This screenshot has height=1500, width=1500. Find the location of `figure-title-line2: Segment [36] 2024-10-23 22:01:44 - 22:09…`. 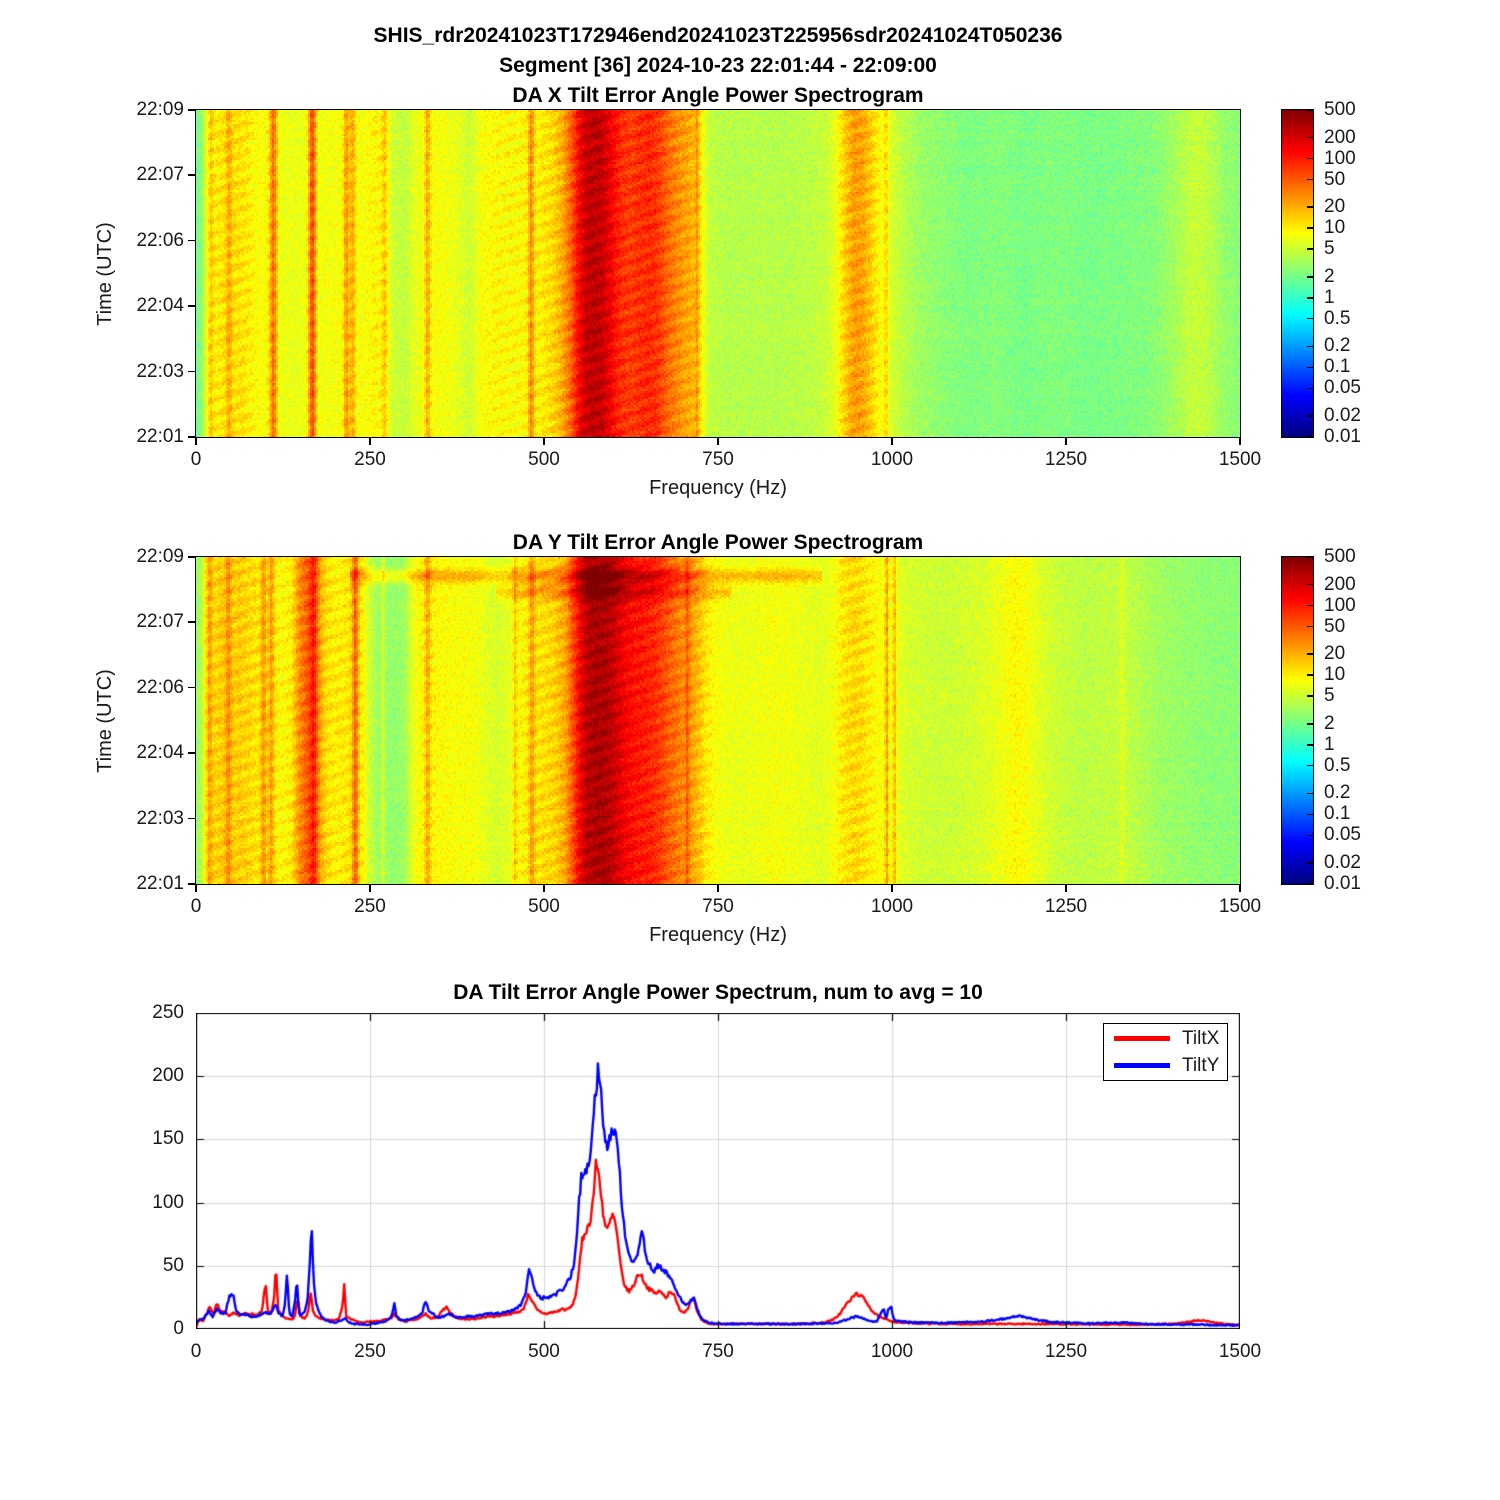

figure-title-line2: Segment [36] 2024-10-23 22:01:44 - 22:09… is located at coordinates (718, 65).